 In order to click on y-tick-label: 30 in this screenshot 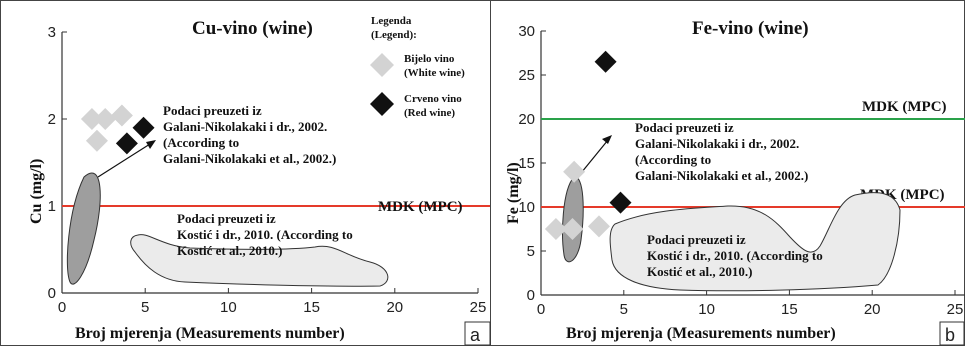, I will do `click(526, 31)`.